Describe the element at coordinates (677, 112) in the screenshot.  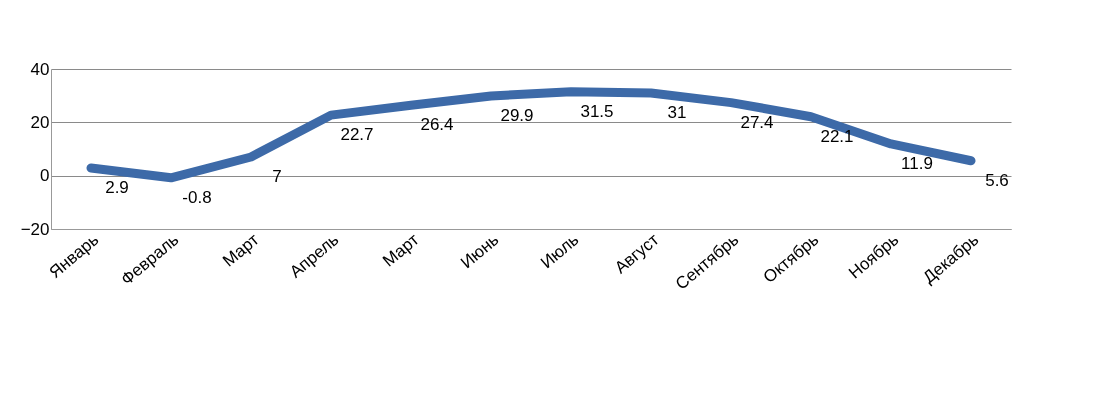
I see `data-label: 31` at that location.